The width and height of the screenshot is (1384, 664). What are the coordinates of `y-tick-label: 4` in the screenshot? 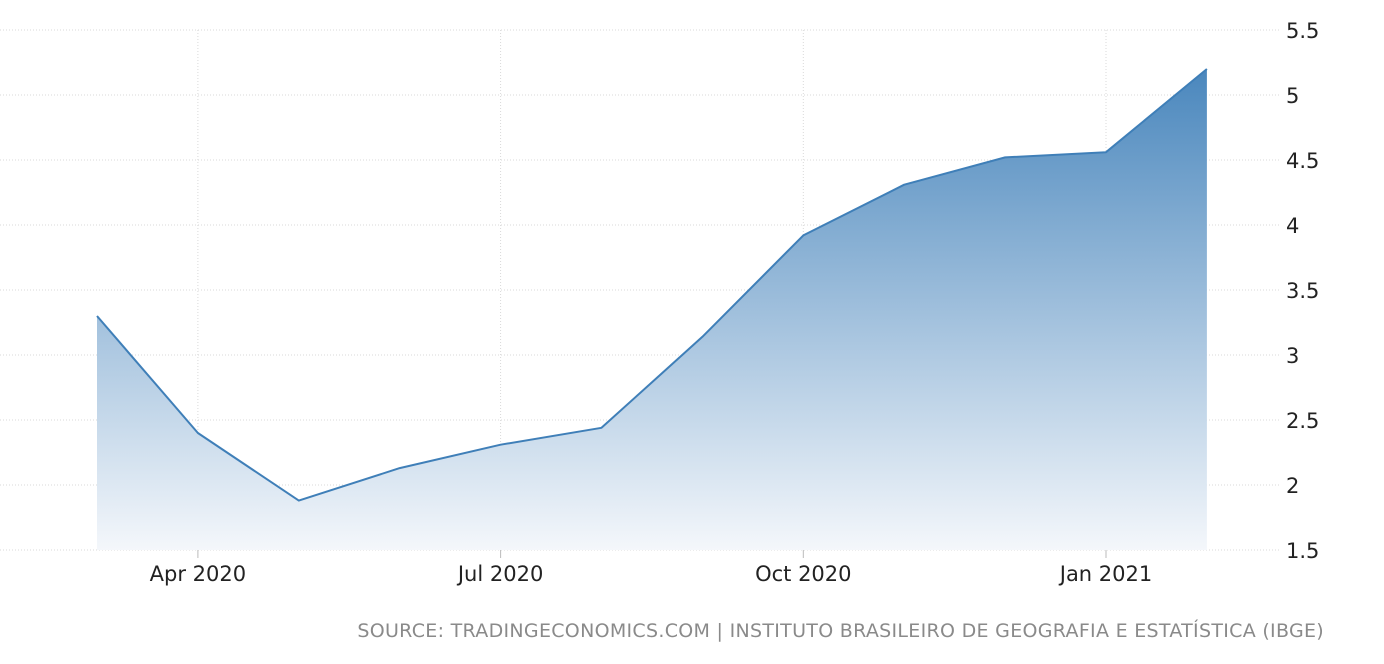 It's located at (1292, 226).